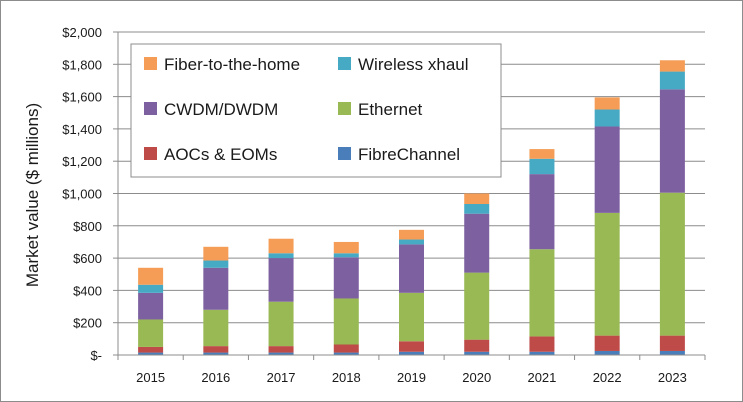  What do you see at coordinates (281, 377) in the screenshot?
I see `x-tick-label: 2017` at bounding box center [281, 377].